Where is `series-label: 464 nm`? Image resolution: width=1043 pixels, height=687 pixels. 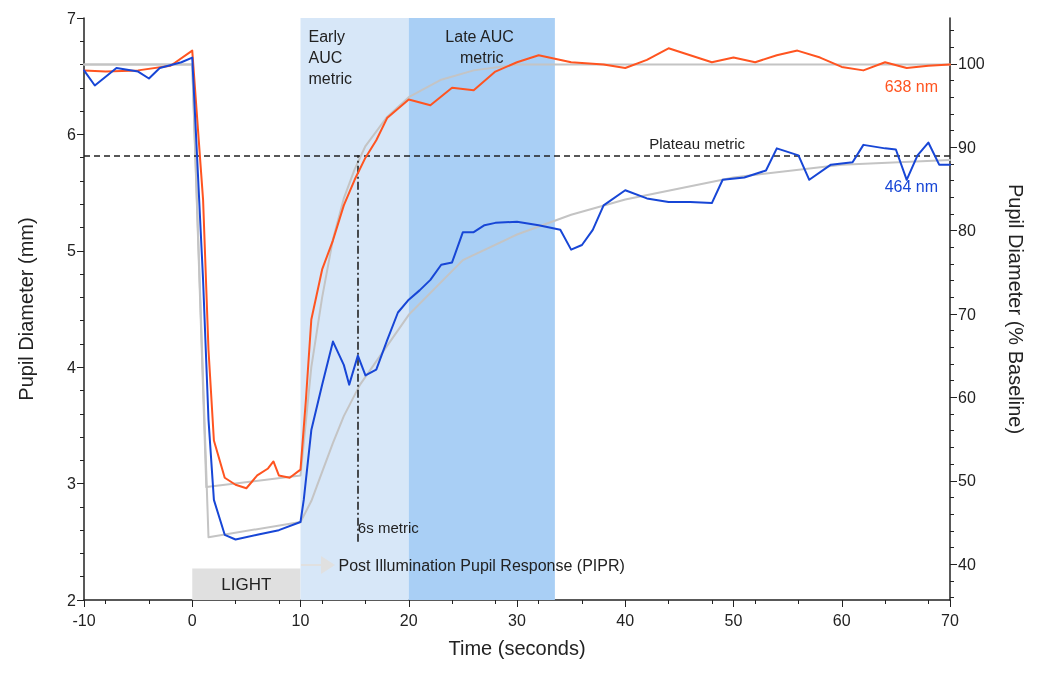
series-label: 464 nm is located at coordinates (911, 187).